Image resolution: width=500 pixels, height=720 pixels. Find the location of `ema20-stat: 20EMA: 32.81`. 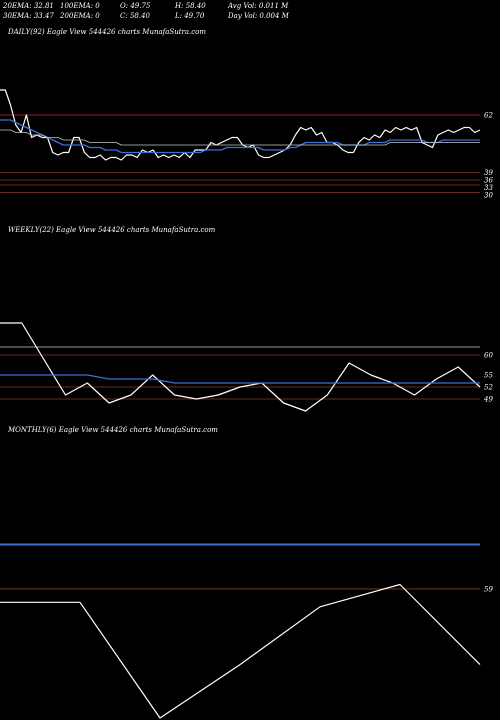

ema20-stat: 20EMA: 32.81 is located at coordinates (28, 6).